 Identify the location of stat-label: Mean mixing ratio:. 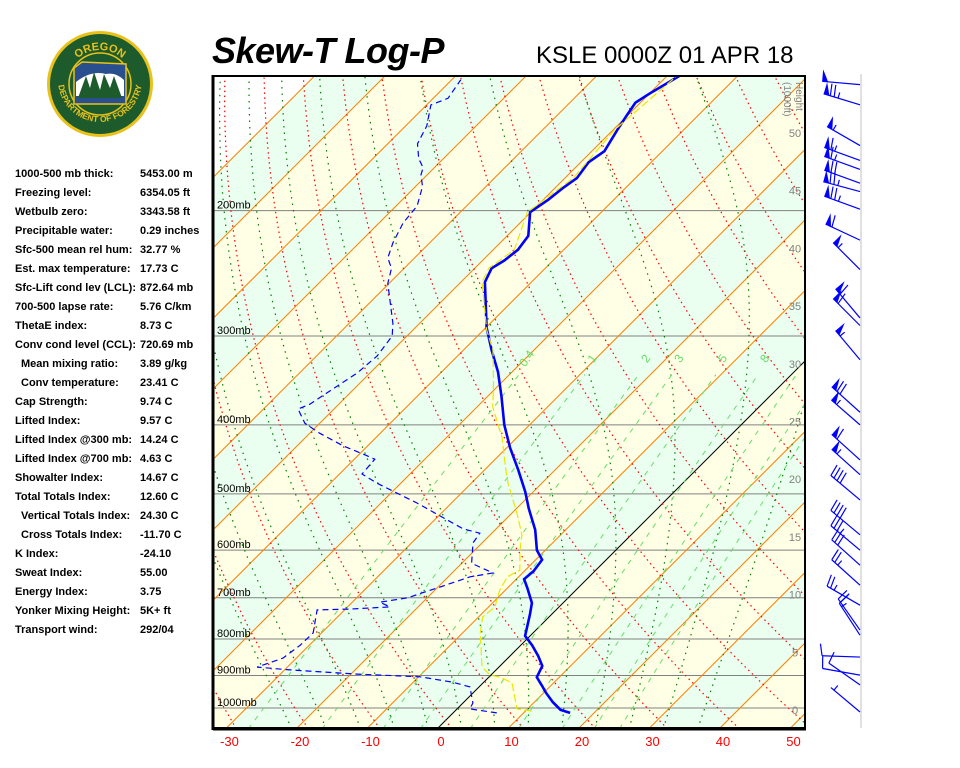
(70, 364).